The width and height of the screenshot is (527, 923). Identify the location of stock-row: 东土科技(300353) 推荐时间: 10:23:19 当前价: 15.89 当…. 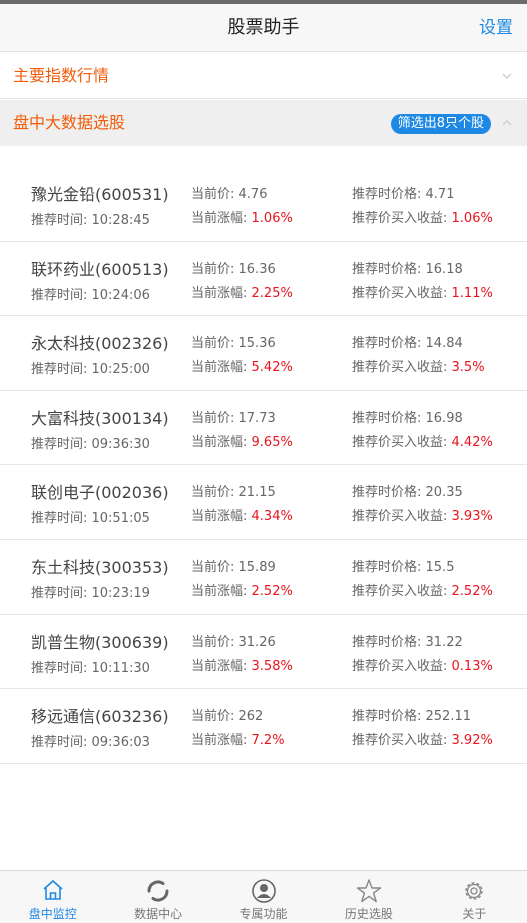
(263, 577).